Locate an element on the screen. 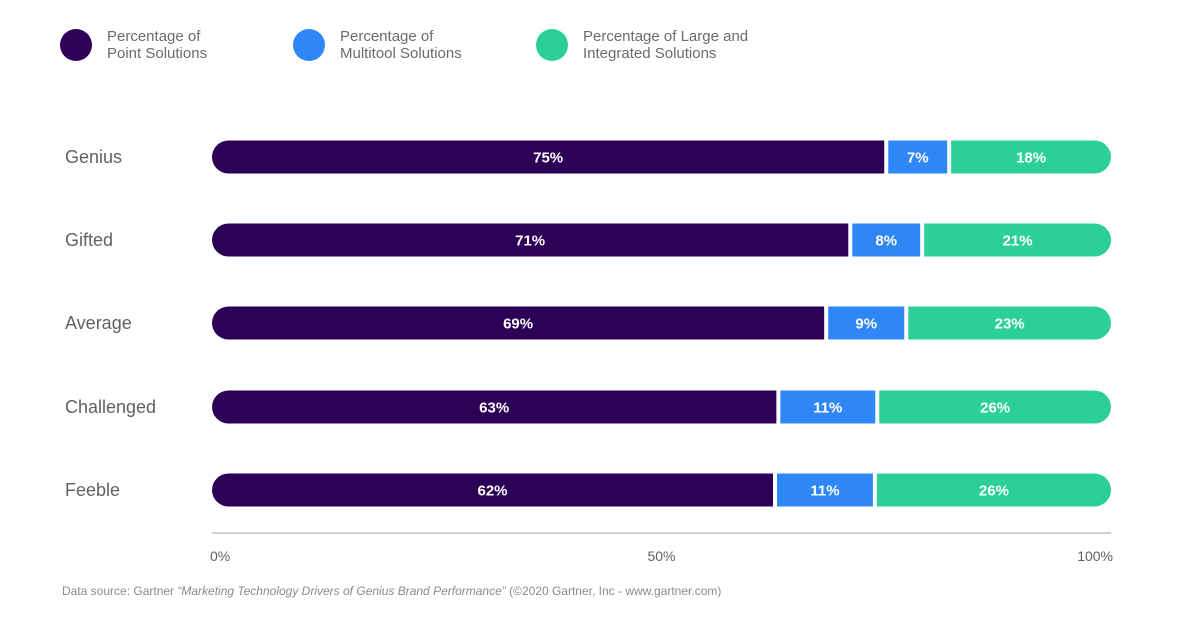 The width and height of the screenshot is (1200, 628). bar-segment-challenged-multitool-solutions is located at coordinates (828, 407).